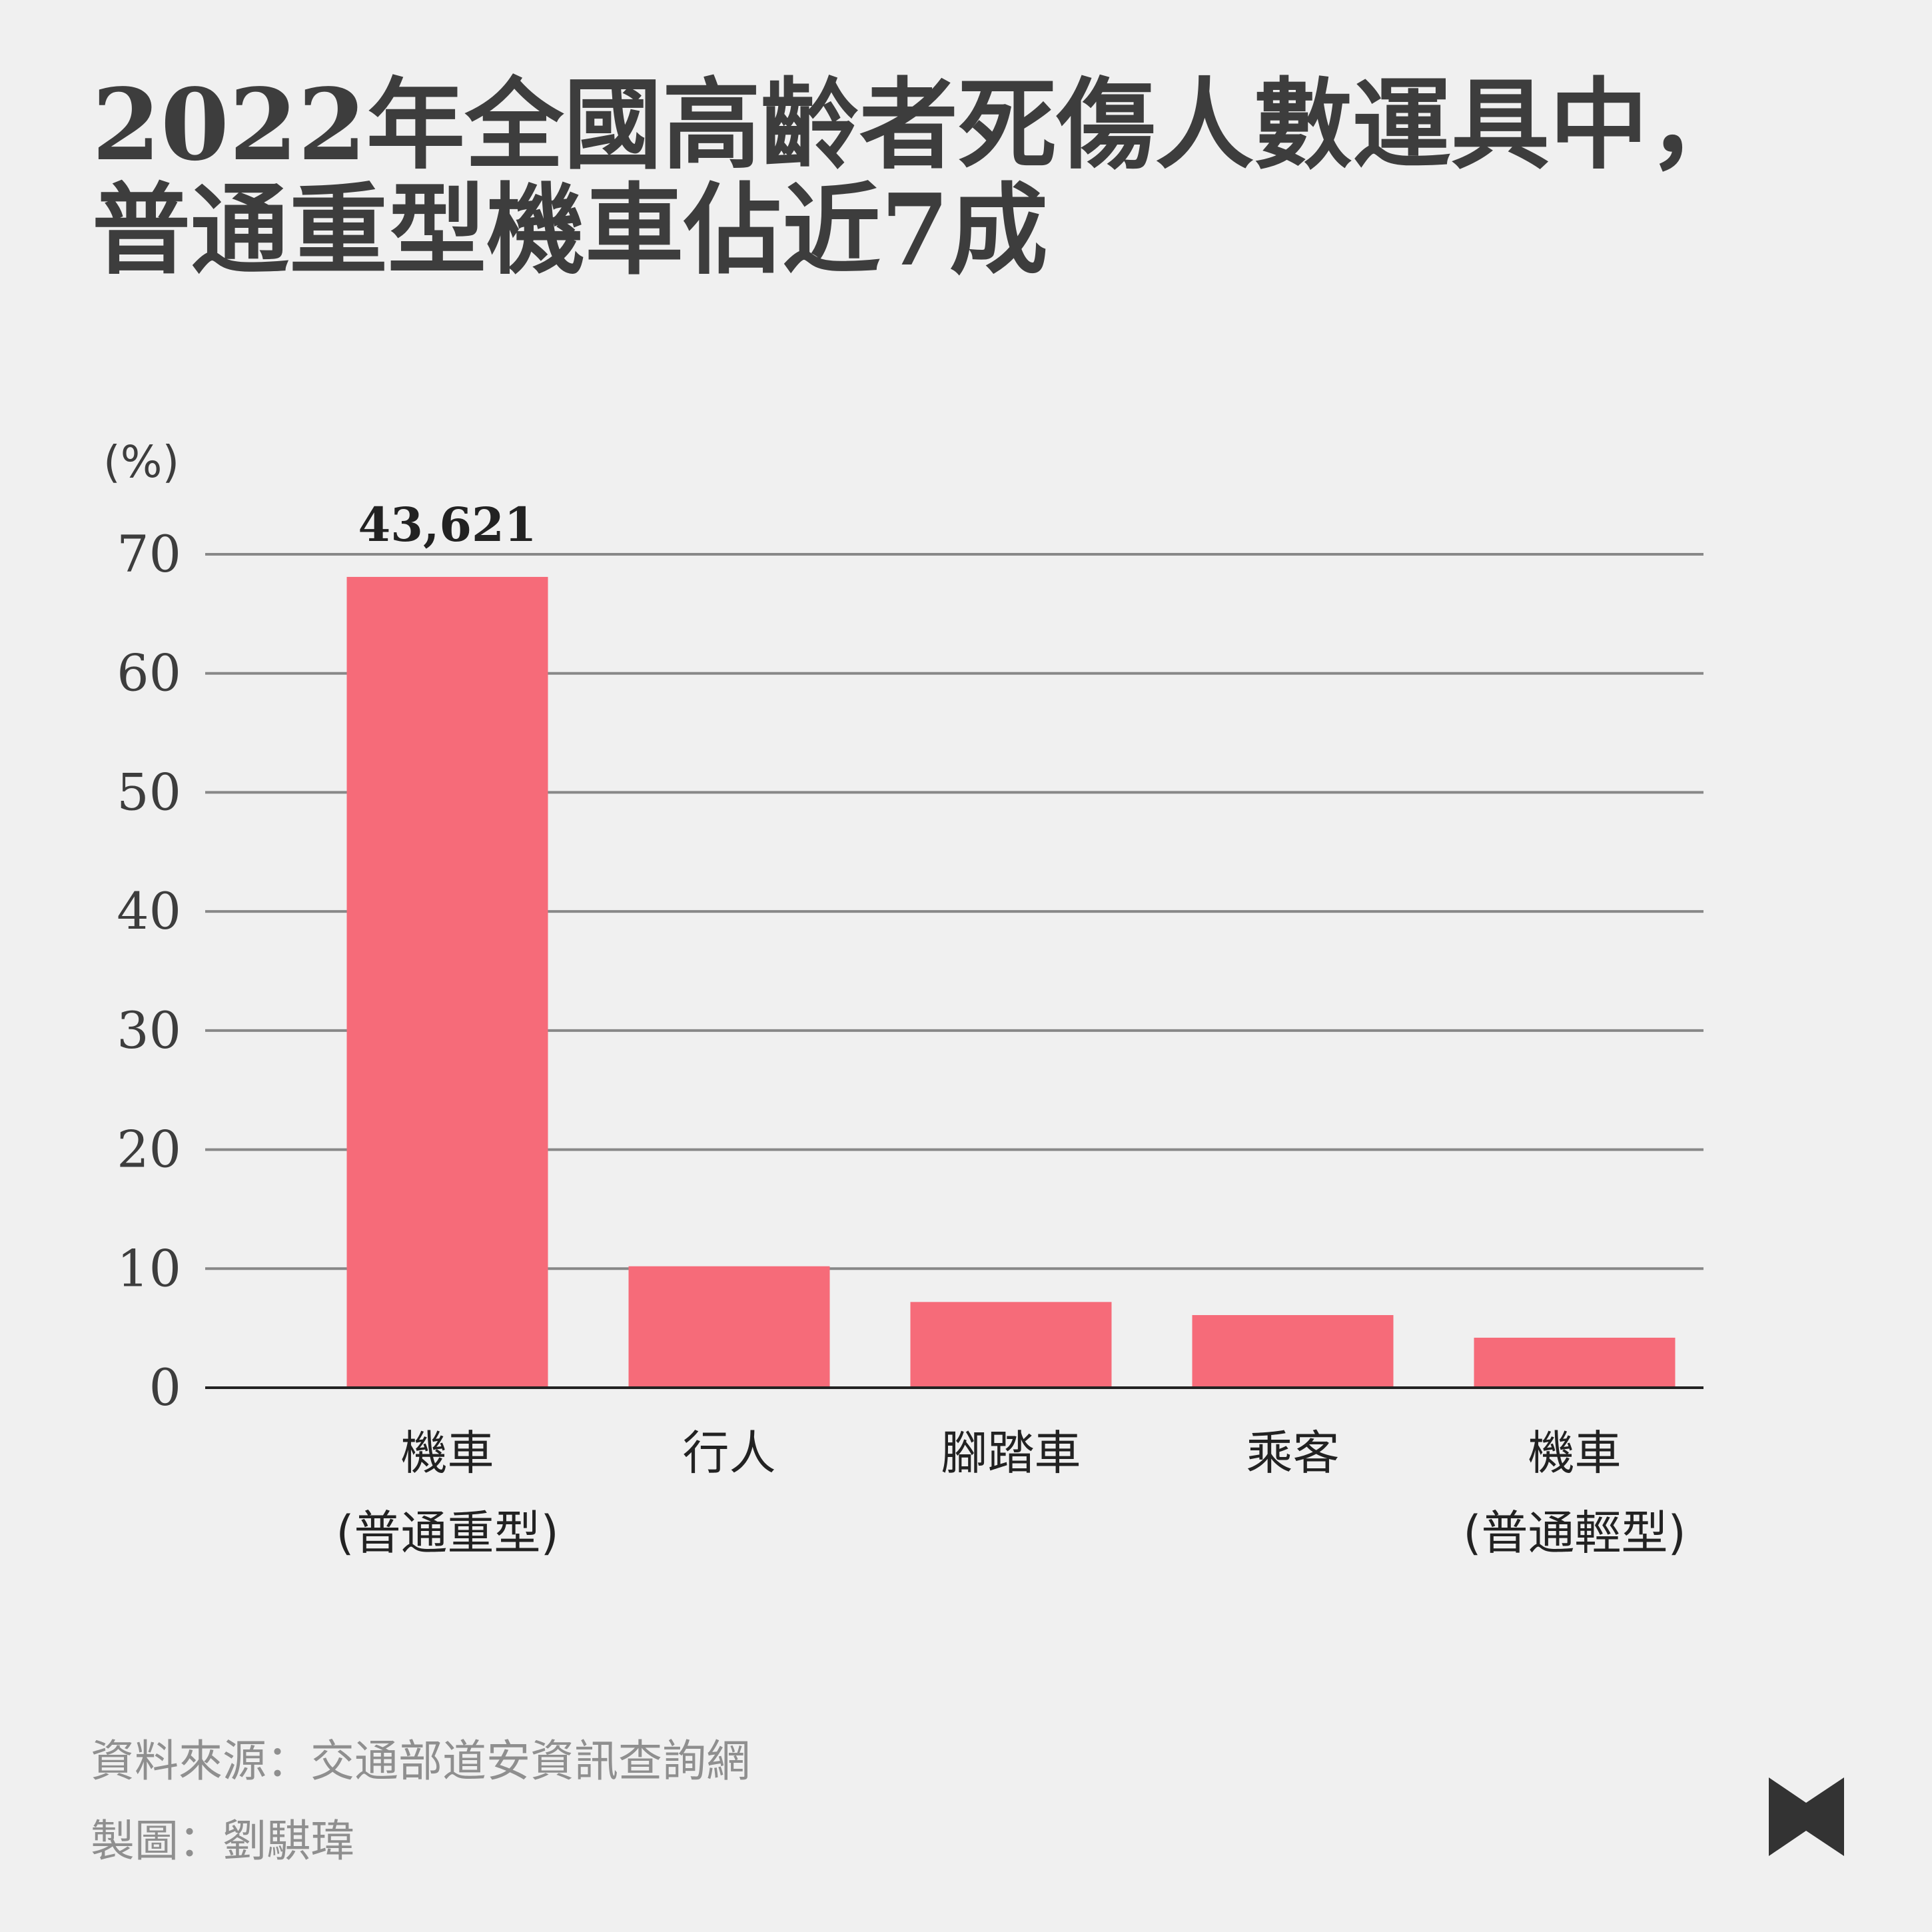 The width and height of the screenshot is (1932, 1932). I want to click on y-tick-label-0: 0, so click(165, 1387).